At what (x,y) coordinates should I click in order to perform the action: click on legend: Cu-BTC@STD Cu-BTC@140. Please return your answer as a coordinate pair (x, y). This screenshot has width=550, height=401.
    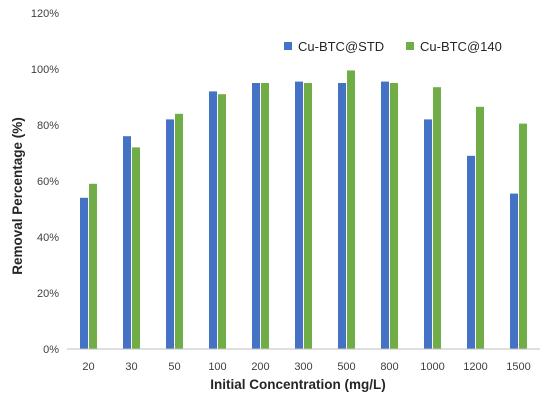
    Looking at the image, I should click on (393, 46).